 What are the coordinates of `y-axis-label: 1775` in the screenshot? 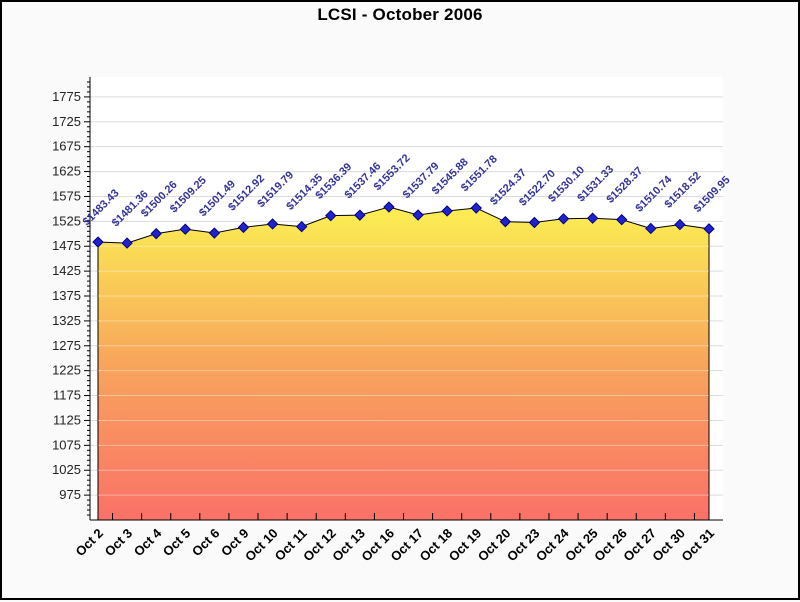 It's located at (66, 96).